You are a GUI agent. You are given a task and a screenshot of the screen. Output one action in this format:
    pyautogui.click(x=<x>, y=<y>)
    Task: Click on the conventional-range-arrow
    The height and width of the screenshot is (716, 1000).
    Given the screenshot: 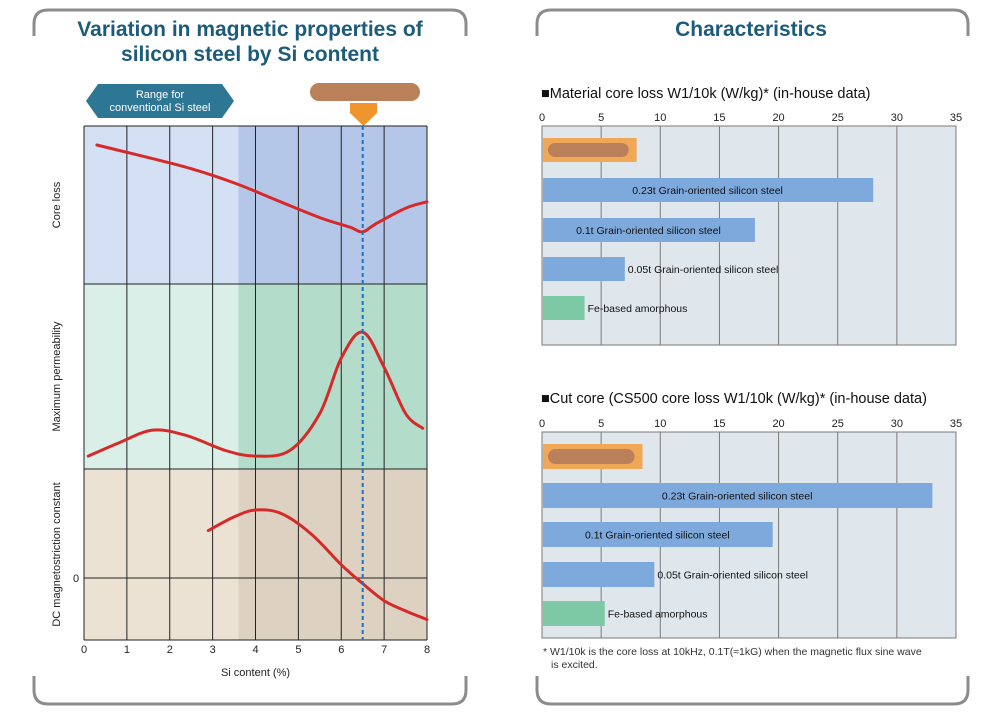 What is the action you would take?
    pyautogui.click(x=160, y=101)
    